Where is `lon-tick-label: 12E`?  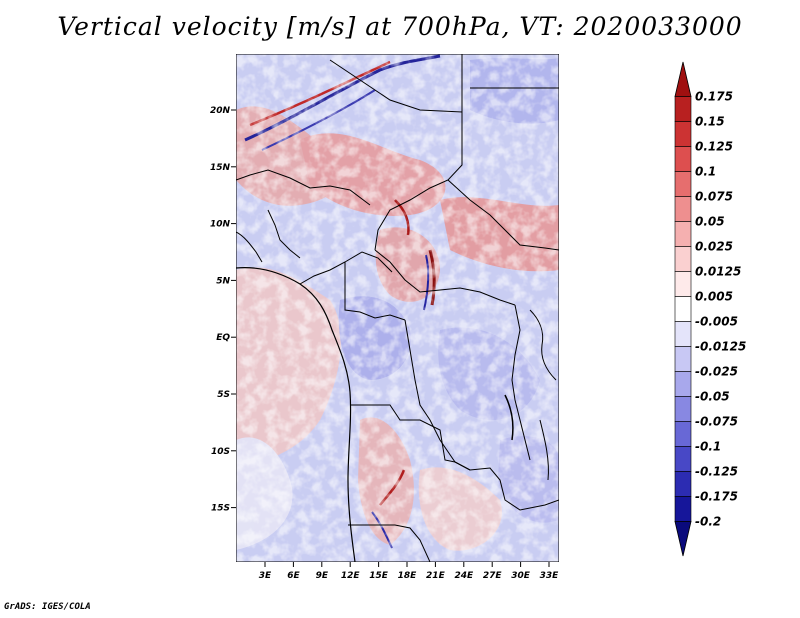 lon-tick-label: 12E is located at coordinates (351, 576).